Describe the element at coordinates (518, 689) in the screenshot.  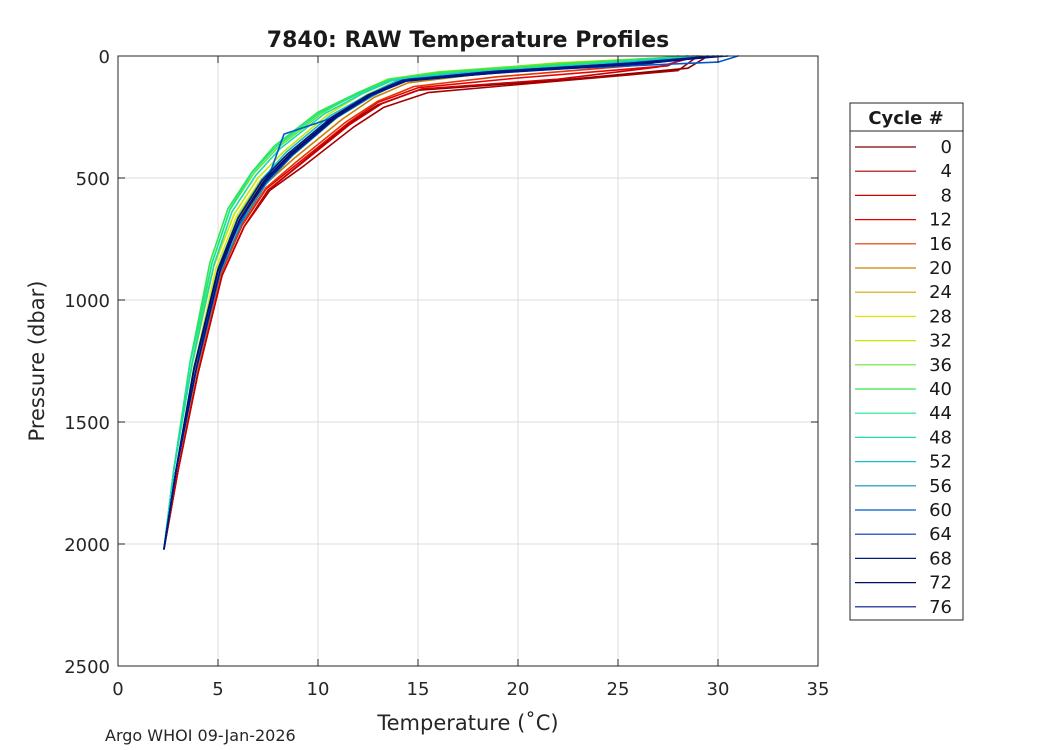
I see `x-tick-label: 20` at that location.